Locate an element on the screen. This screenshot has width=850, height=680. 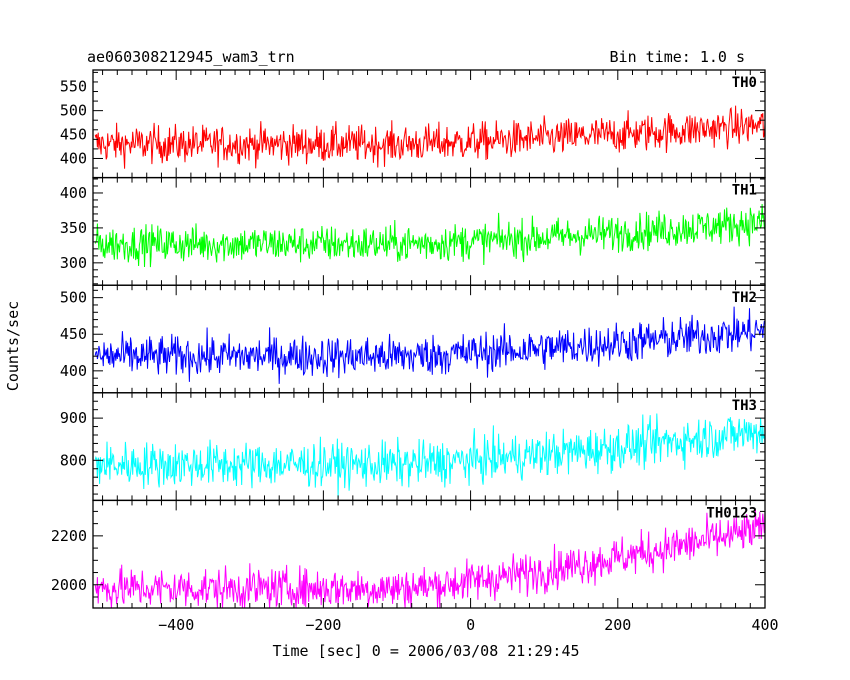
y-tick-label: 2000 is located at coordinates (69, 585).